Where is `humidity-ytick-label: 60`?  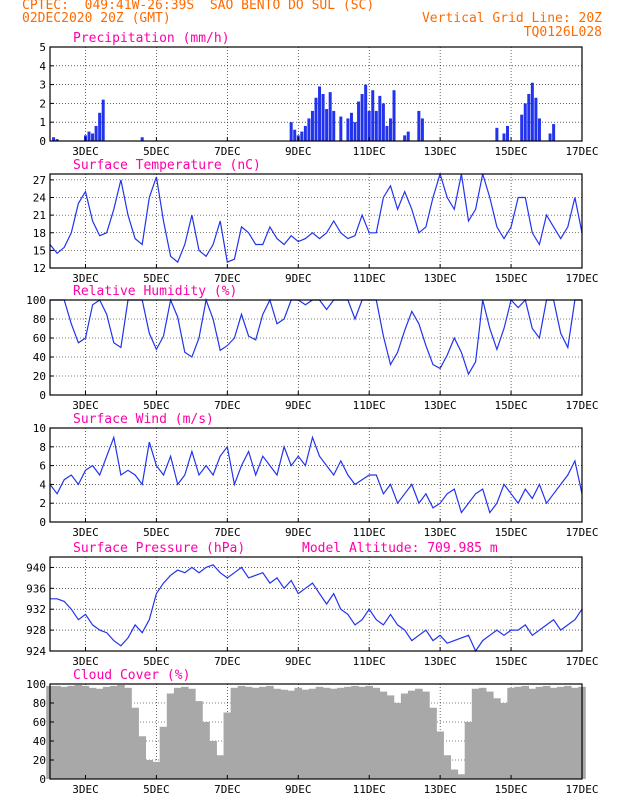
humidity-ytick-label: 60 is located at coordinates (39, 338).